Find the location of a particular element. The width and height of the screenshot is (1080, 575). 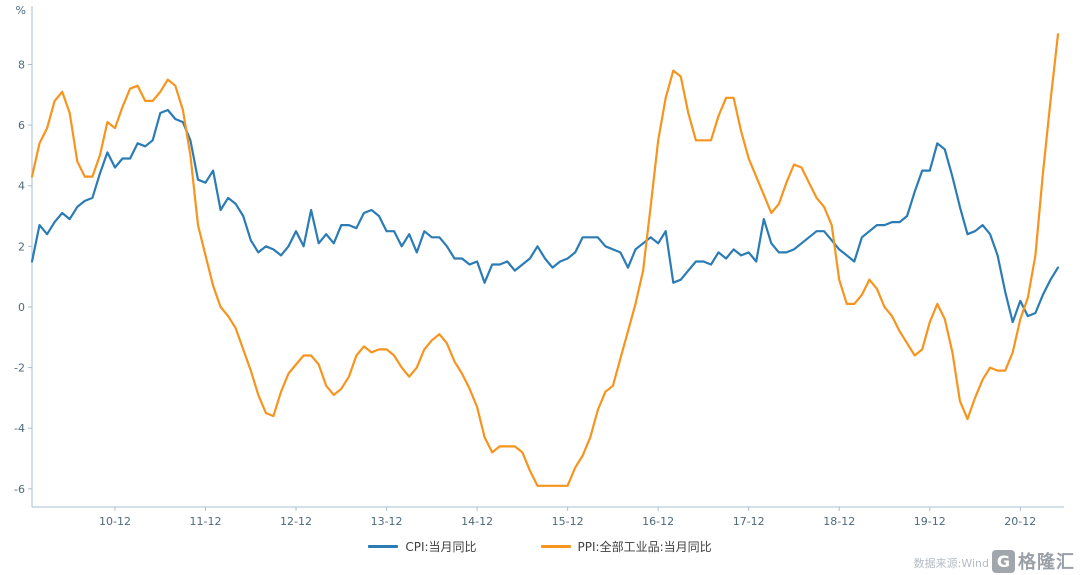

svg-text: 19-12 is located at coordinates (930, 521).